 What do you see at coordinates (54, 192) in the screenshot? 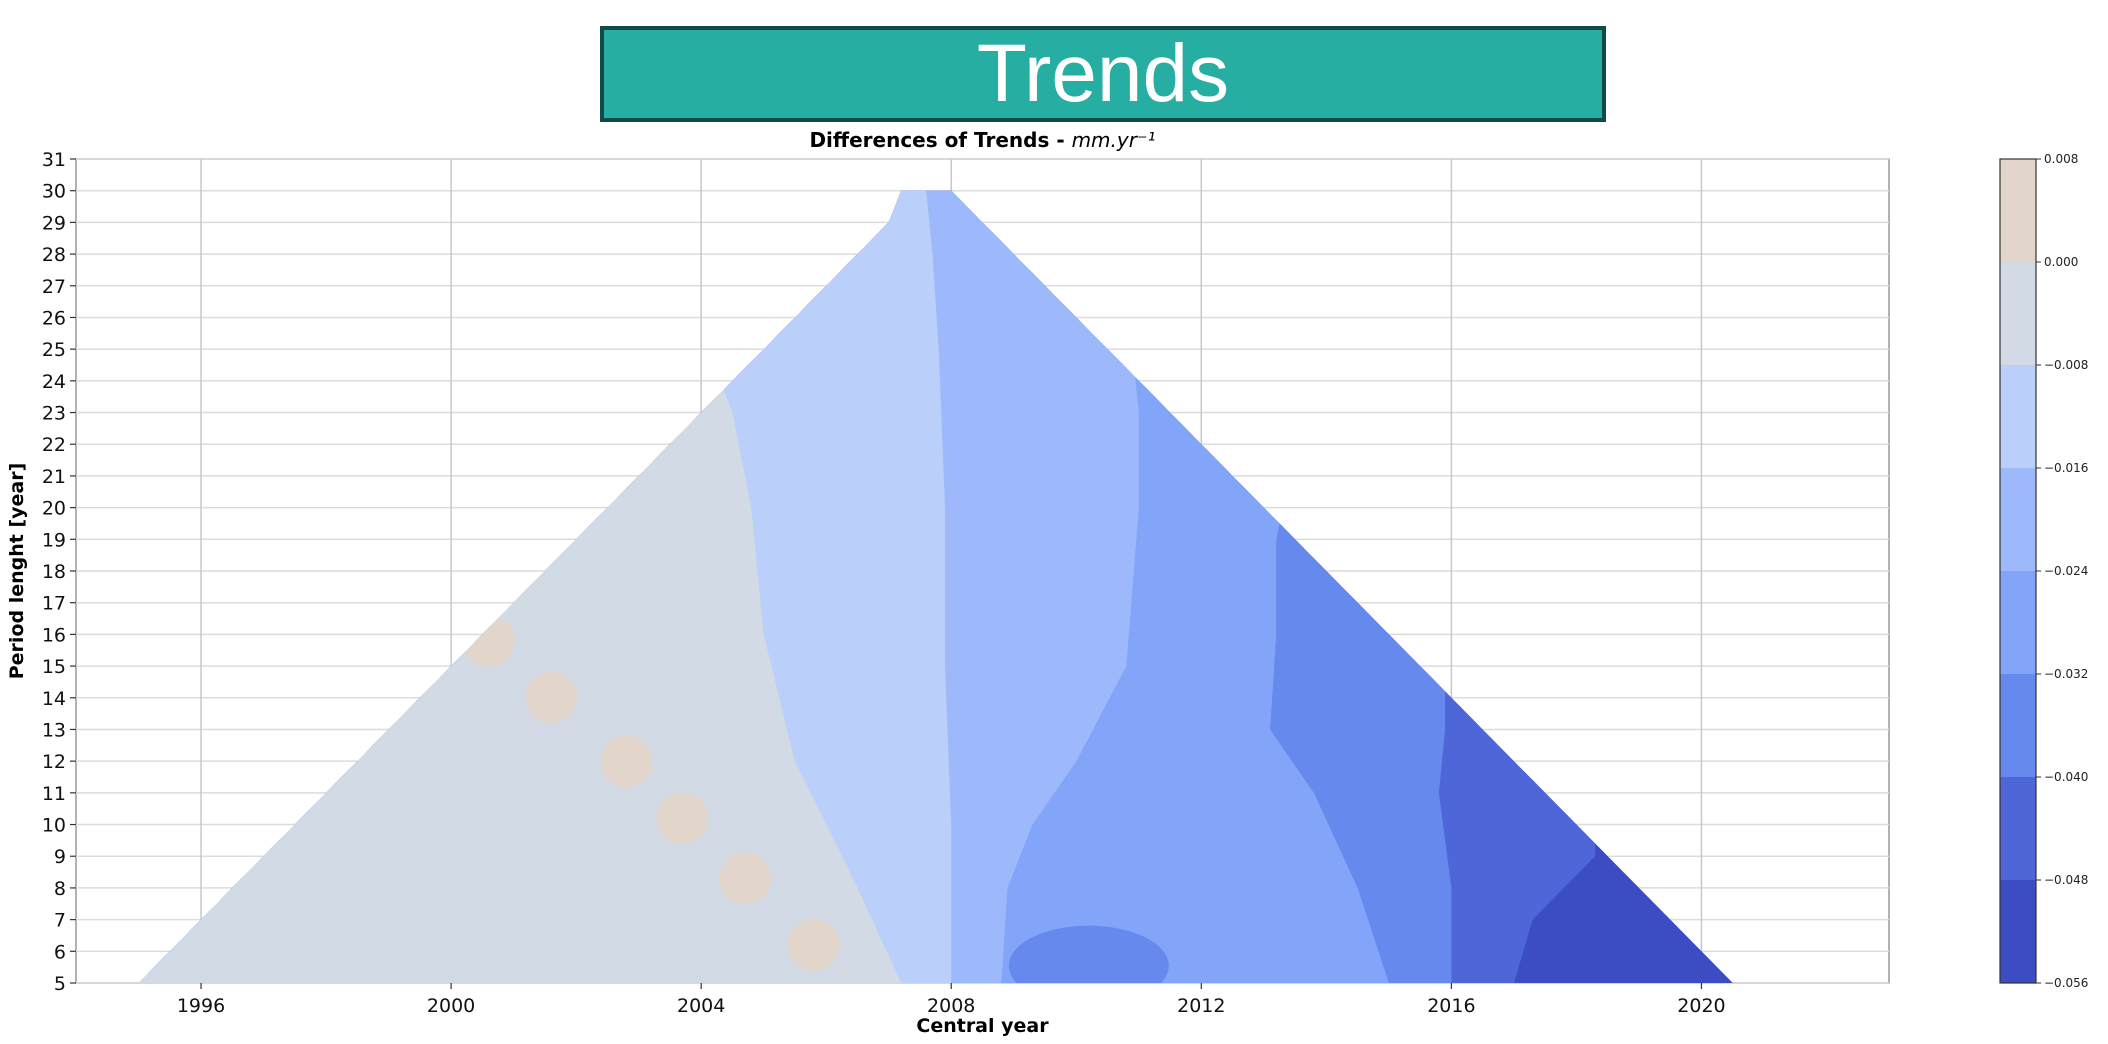
I see `y-tick-label: 30` at bounding box center [54, 192].